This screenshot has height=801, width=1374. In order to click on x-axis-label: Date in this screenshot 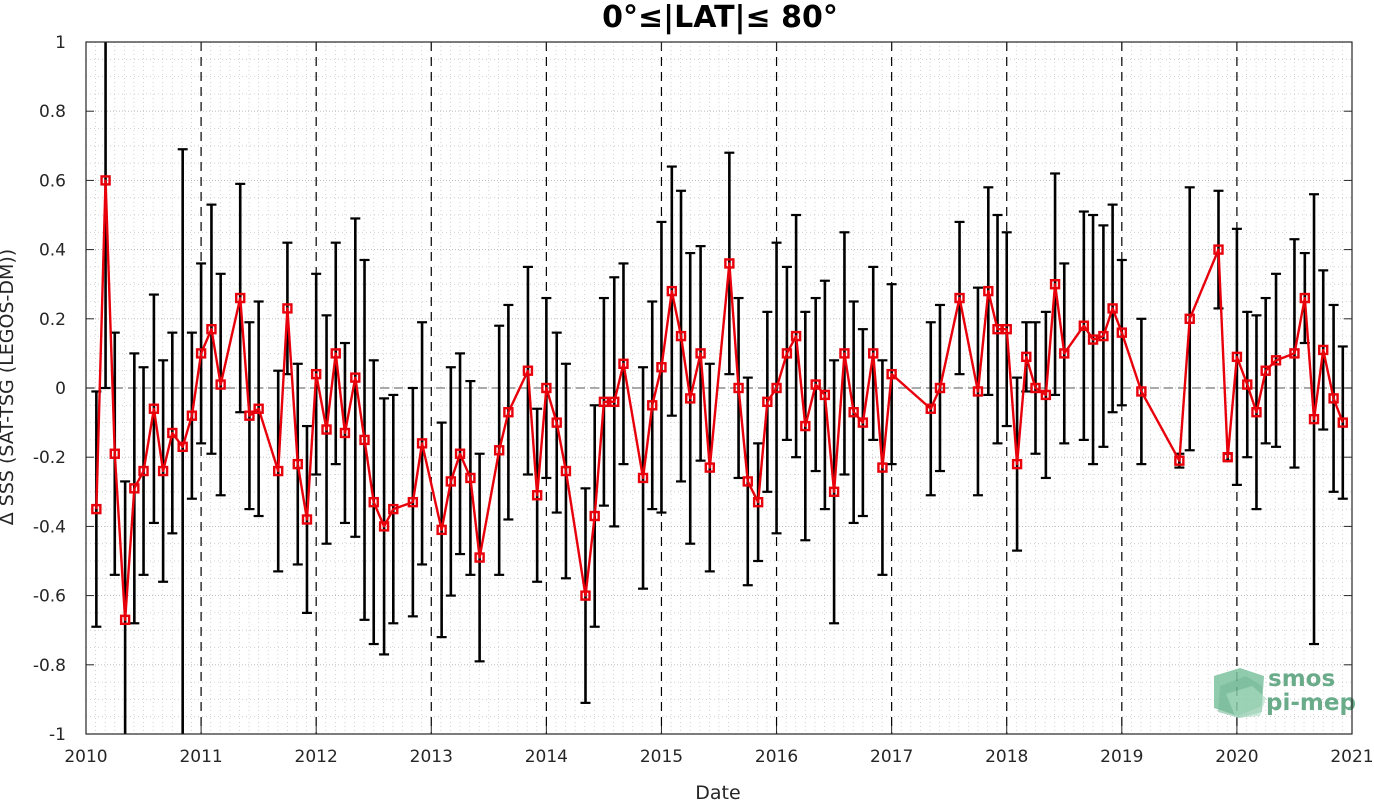, I will do `click(717, 791)`.